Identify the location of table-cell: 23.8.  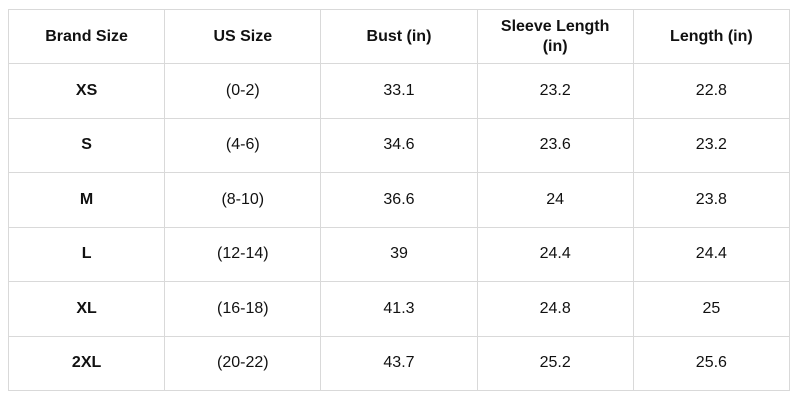
(711, 200).